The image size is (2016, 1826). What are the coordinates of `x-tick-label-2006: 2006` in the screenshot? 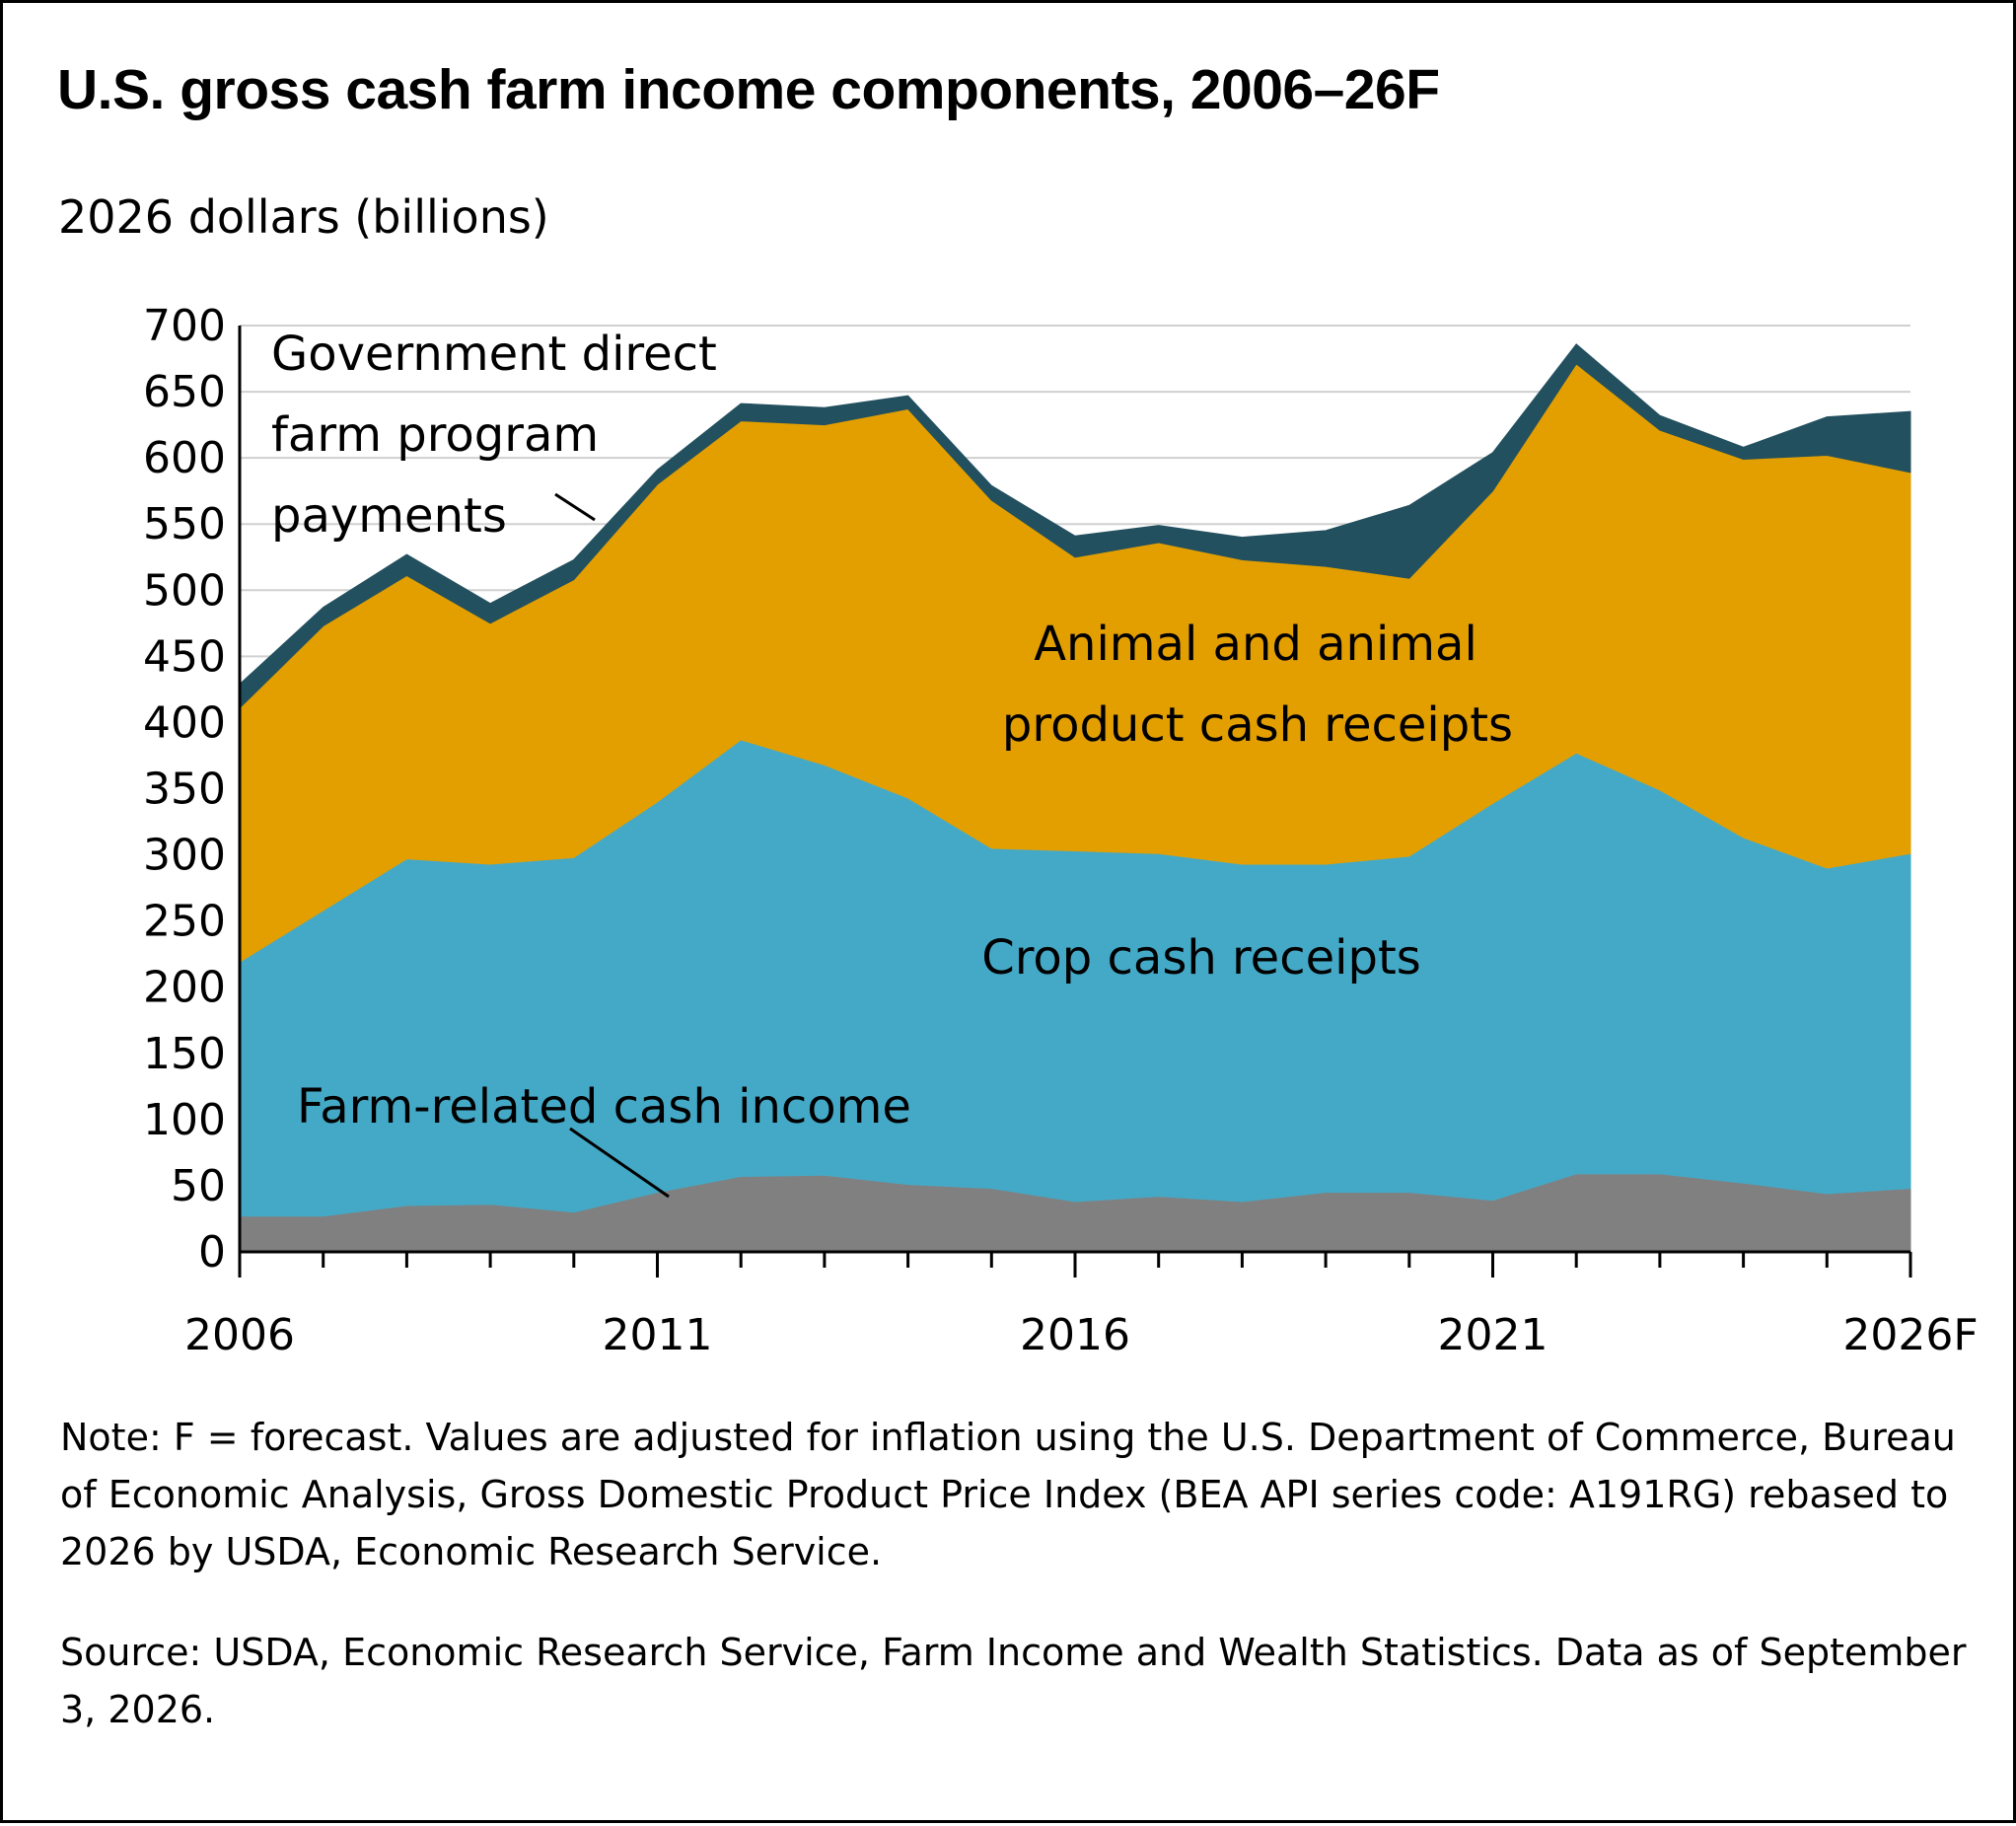 It's located at (239, 1335).